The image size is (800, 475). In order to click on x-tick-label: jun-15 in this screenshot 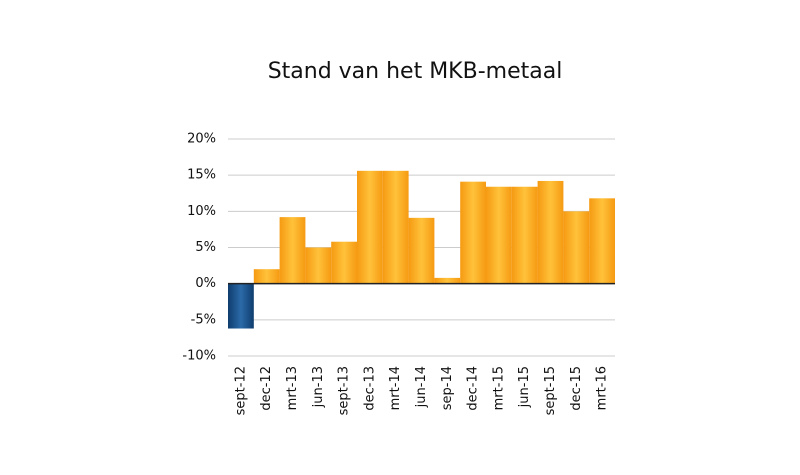, I will do `click(524, 387)`.